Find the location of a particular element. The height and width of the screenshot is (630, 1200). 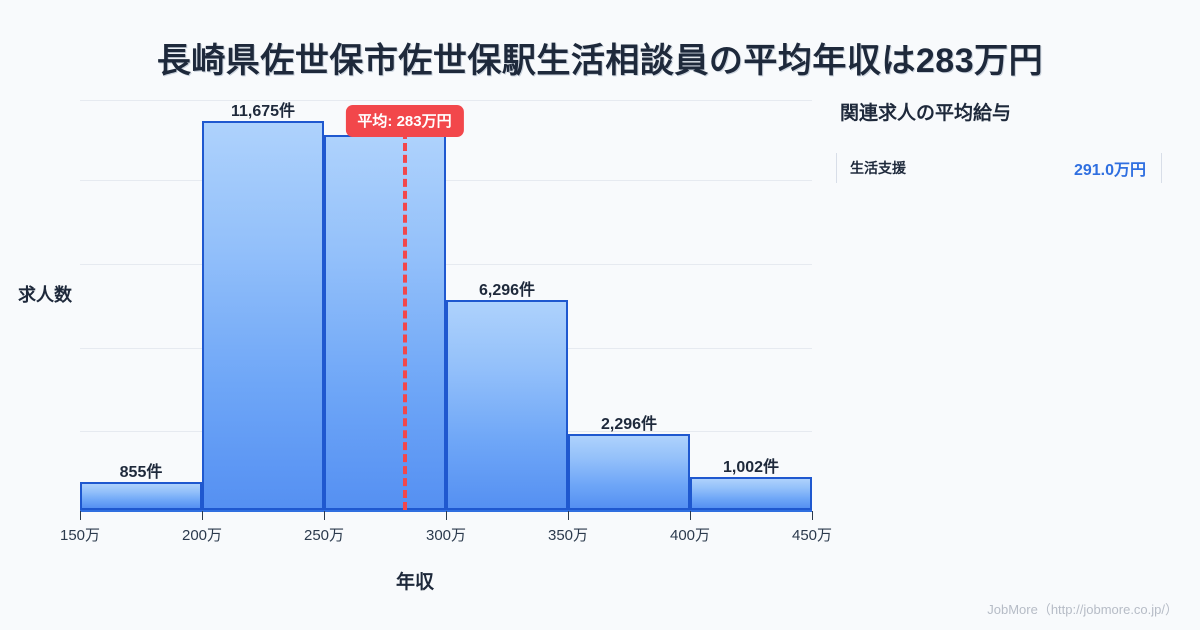

y-axis-title: 求人数 is located at coordinates (45, 295).